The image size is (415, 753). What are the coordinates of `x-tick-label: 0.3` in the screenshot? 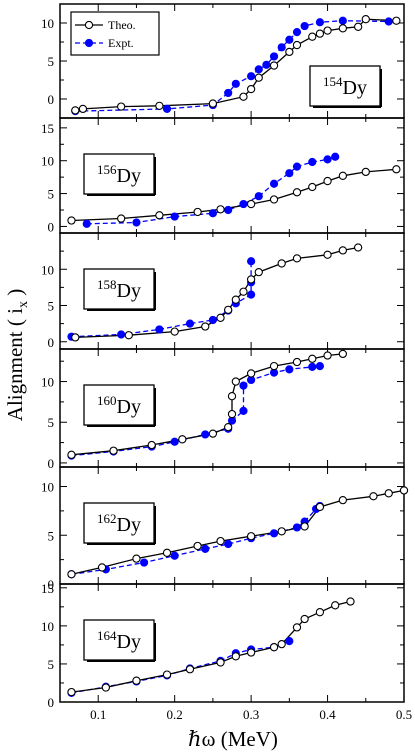 It's located at (251, 714).